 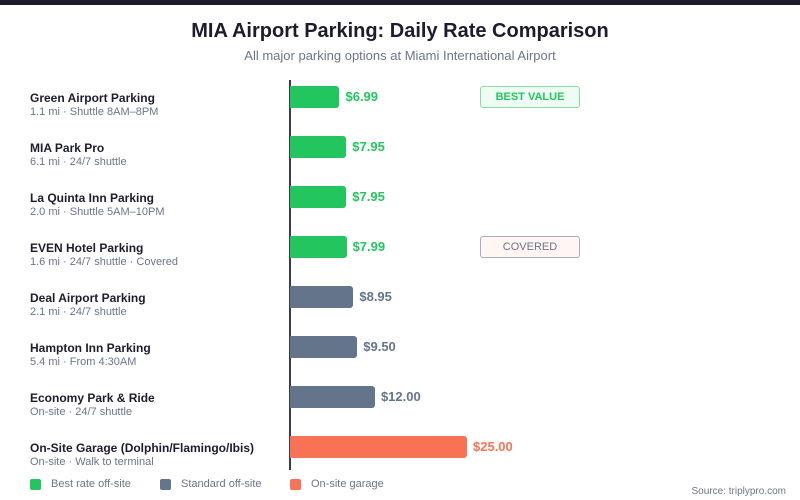 I want to click on category-detail: 1.1 mi · Shuttle 8AM–8PM, so click(x=94, y=112).